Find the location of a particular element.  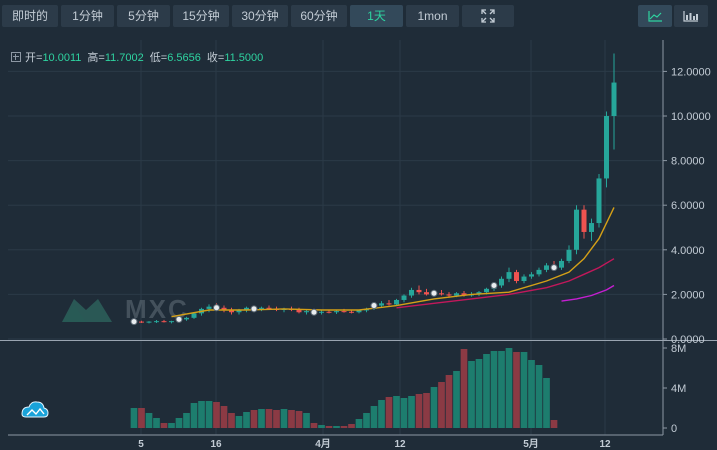

moving-average-line is located at coordinates (505, 283).